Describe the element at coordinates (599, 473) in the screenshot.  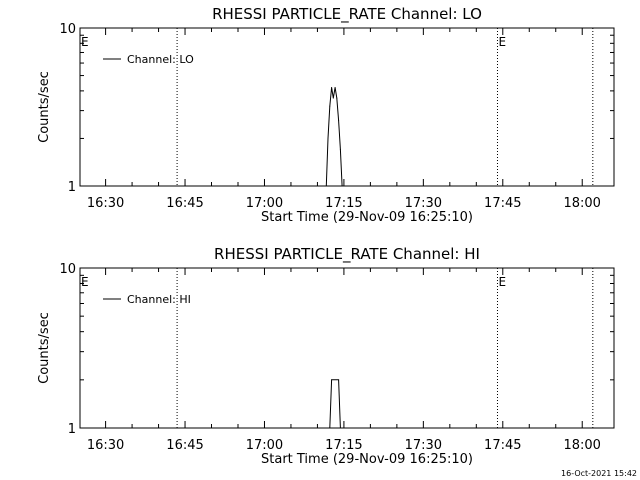
I see `generation-timestamp: 16-Oct-2021 15:42` at that location.